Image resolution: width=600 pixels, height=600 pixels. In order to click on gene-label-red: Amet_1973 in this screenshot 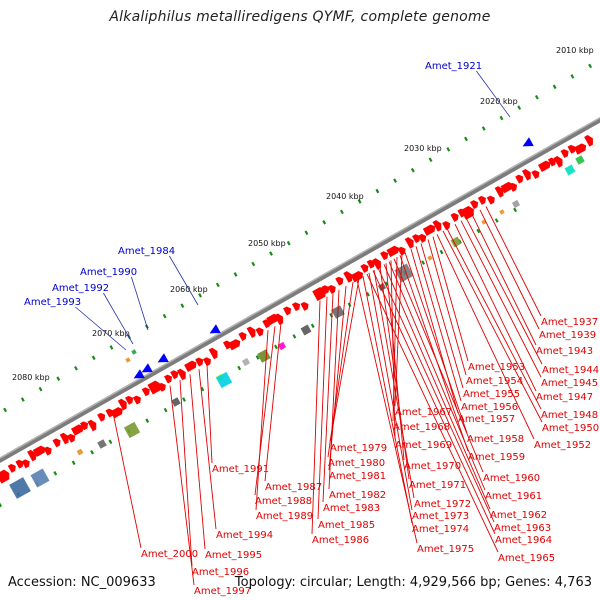, I will do `click(440, 516)`.